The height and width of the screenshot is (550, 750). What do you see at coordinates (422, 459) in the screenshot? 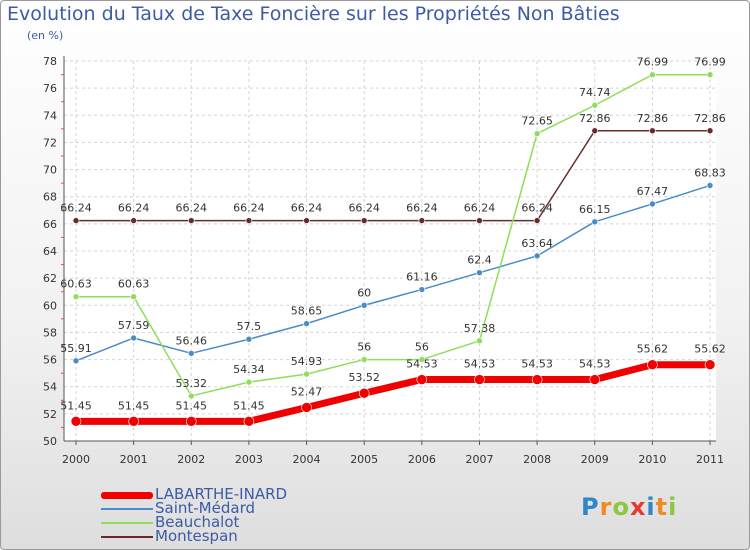
I see `x-tick-label: 2006` at bounding box center [422, 459].